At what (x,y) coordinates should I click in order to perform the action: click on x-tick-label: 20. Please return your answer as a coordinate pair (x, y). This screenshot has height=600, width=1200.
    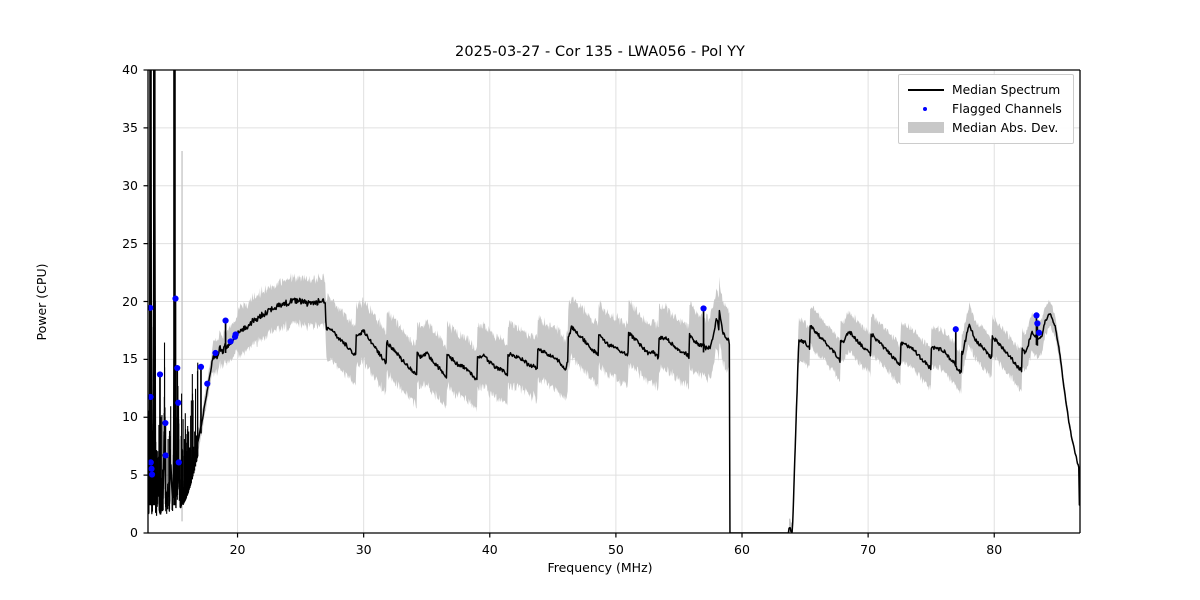
    Looking at the image, I should click on (237, 549).